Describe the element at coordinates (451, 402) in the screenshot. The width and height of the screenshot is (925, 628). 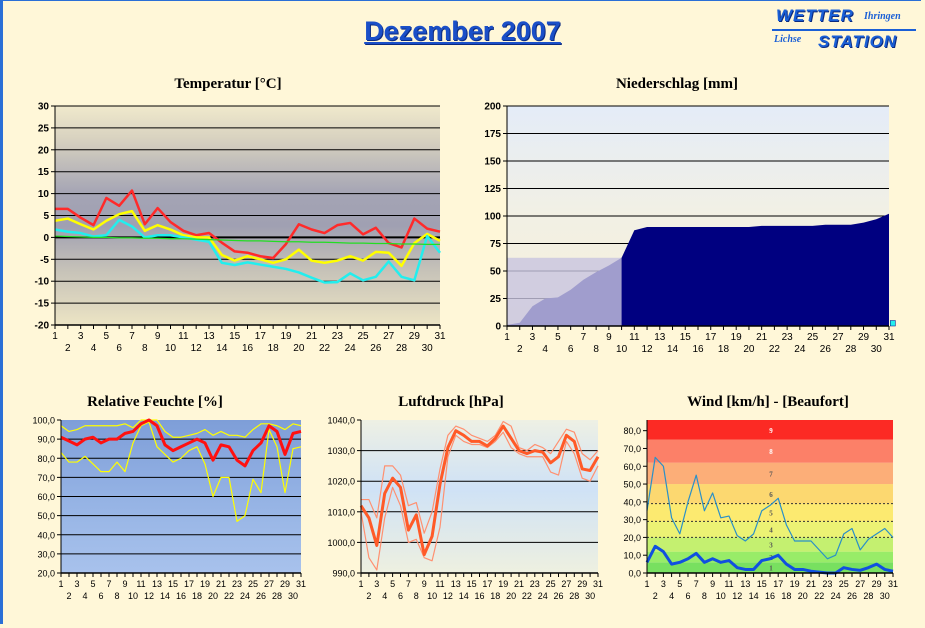
I see `pressure-chart-title: Luftdruck [hPa]` at that location.